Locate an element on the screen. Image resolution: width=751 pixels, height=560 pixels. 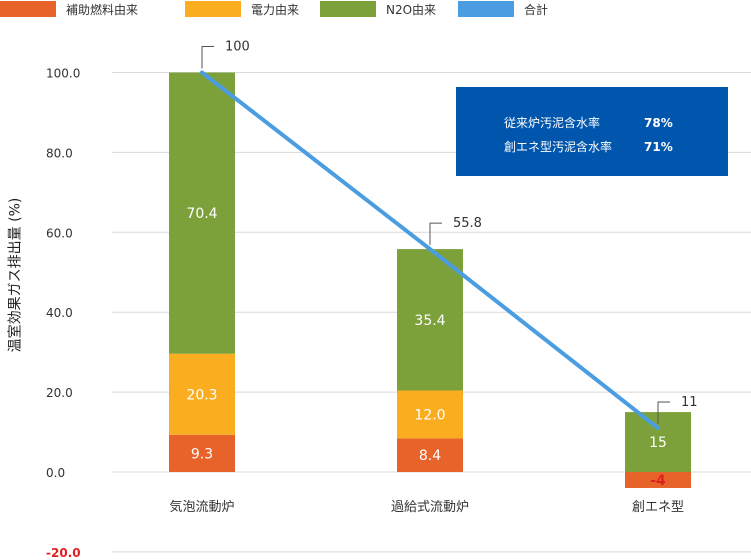
bar-value-label: 8.4 is located at coordinates (430, 456).